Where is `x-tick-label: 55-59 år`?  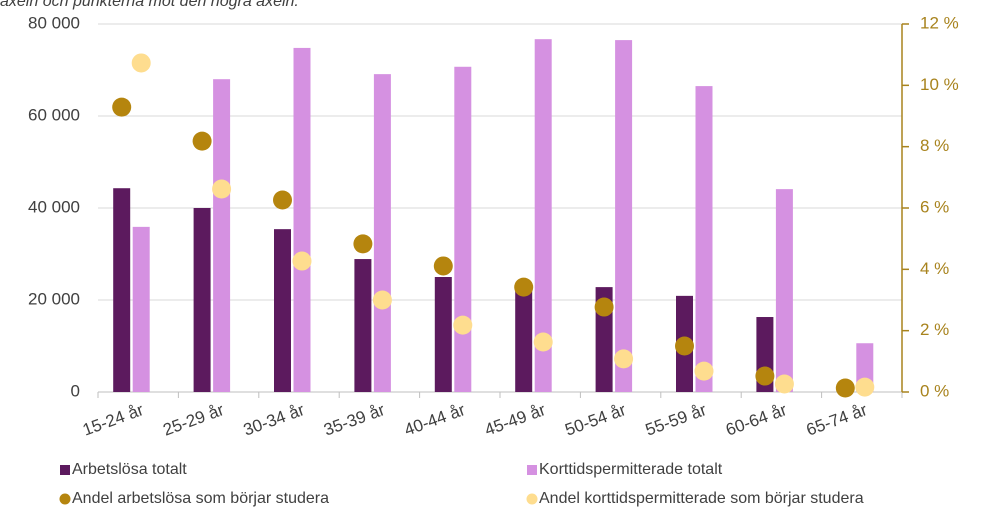
x-tick-label: 55-59 år is located at coordinates (676, 420).